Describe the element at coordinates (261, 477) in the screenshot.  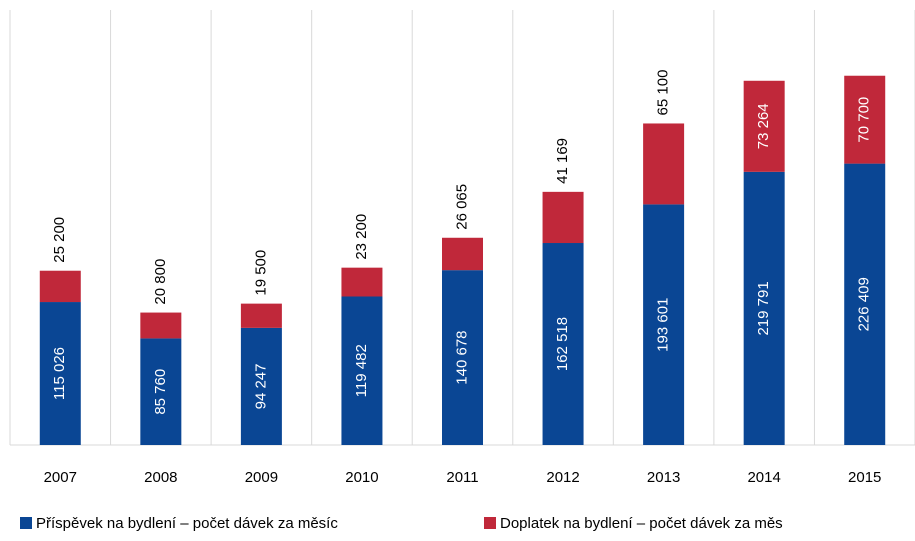
I see `x-tick-label: 2009` at that location.